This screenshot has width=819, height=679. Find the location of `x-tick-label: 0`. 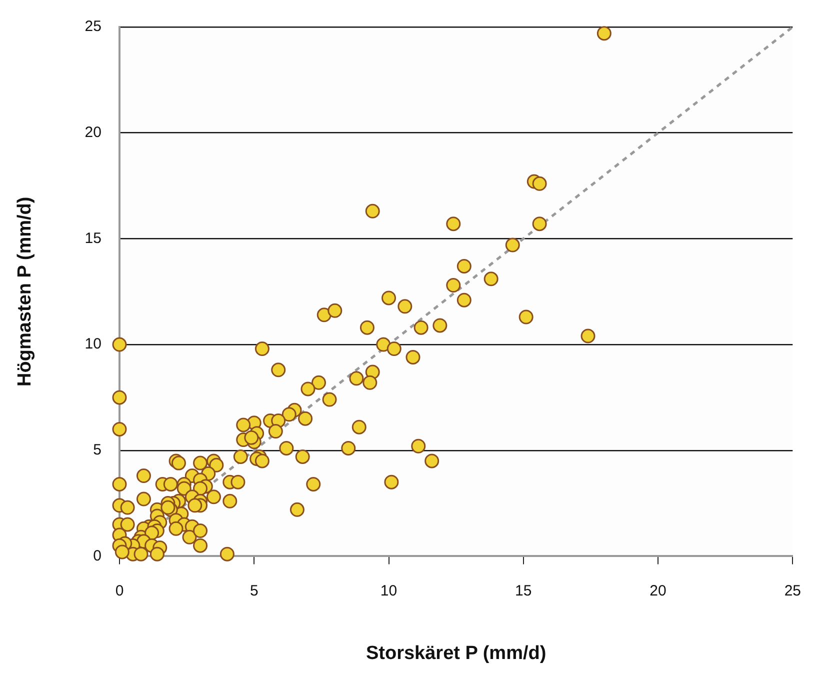

x-tick-label: 0 is located at coordinates (119, 591).